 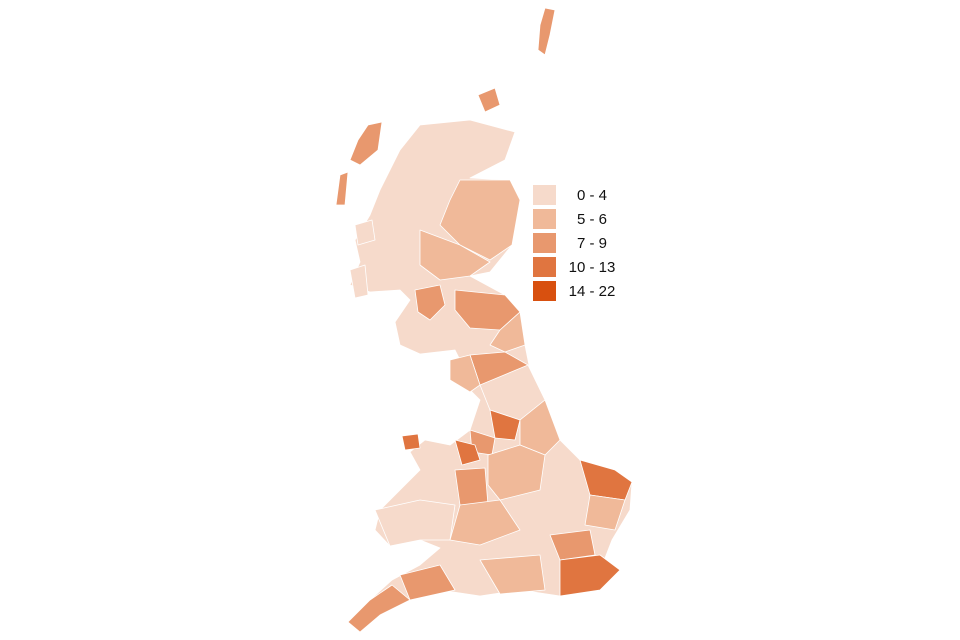 What do you see at coordinates (591, 195) in the screenshot?
I see `legend-label: 0 - 4` at bounding box center [591, 195].